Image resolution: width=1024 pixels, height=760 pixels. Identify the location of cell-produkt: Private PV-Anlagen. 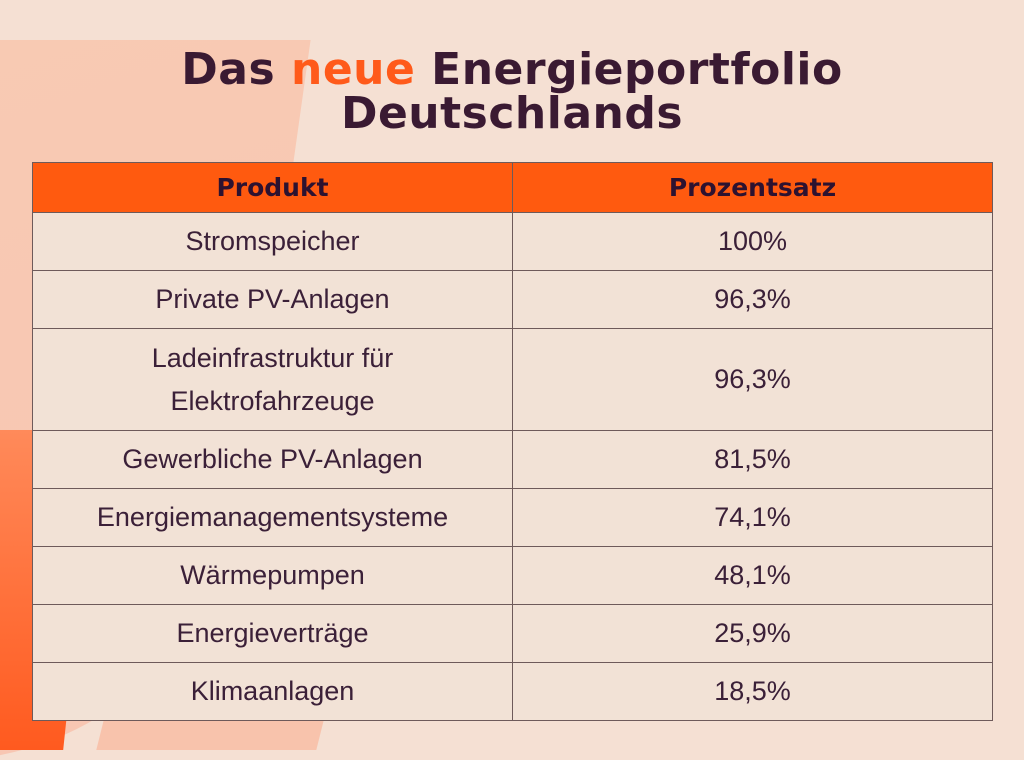
(272, 299).